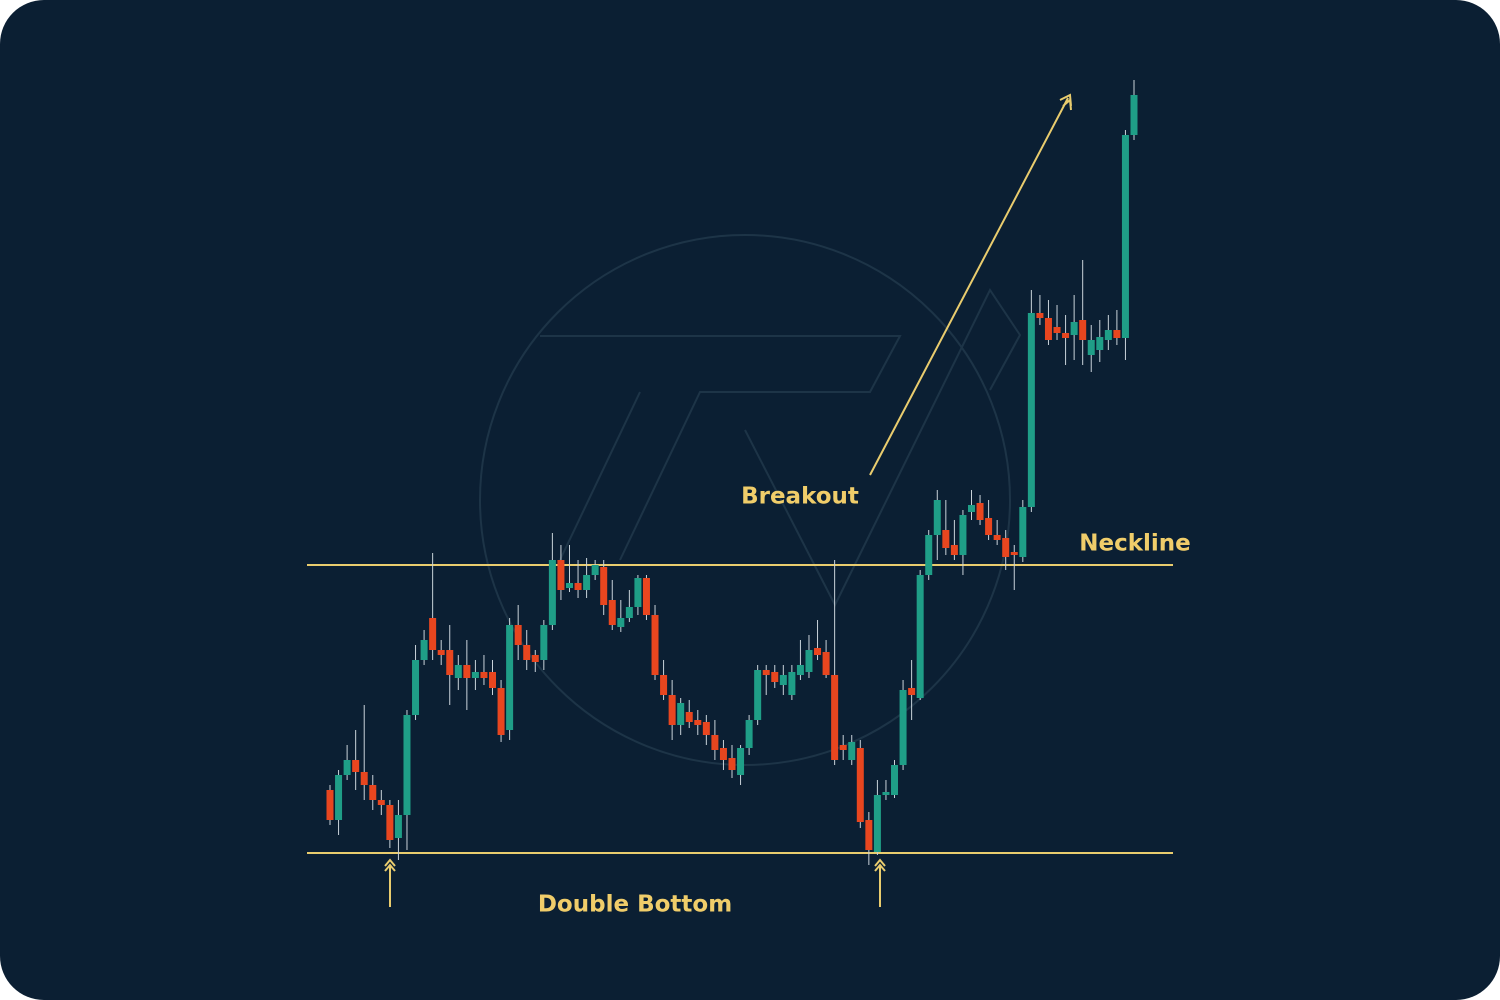 Image resolution: width=1500 pixels, height=1000 pixels. Describe the element at coordinates (1135, 544) in the screenshot. I see `neckline-label: Neckline` at that location.